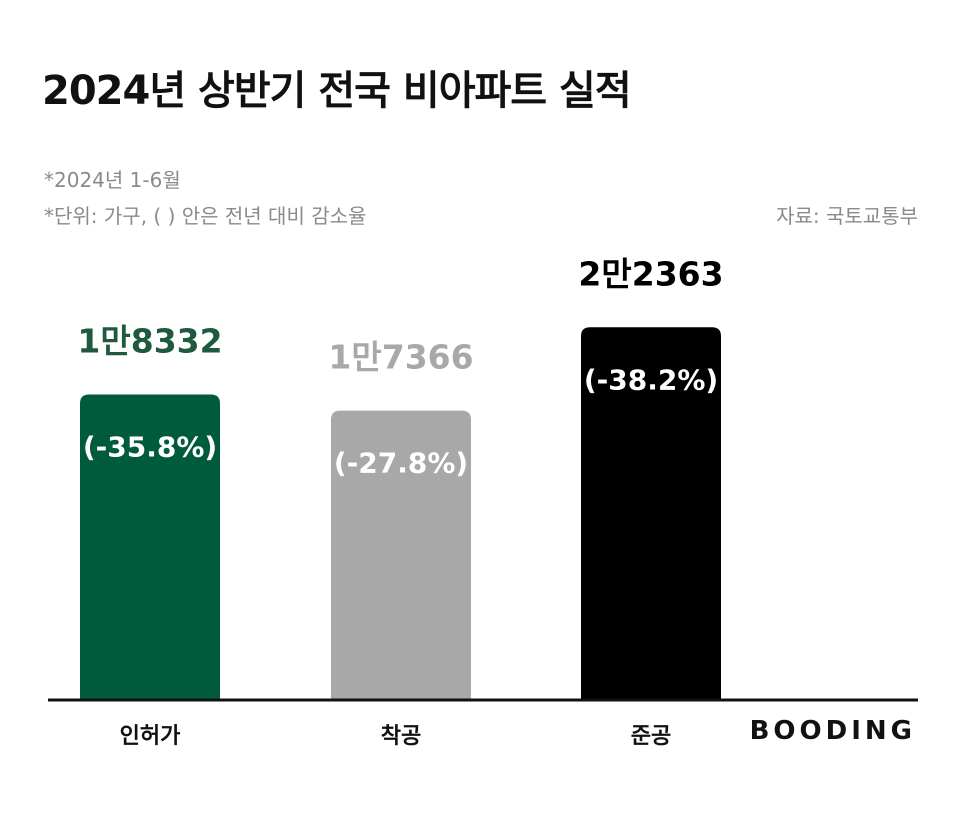 This screenshot has height=820, width=980. What do you see at coordinates (400, 357) in the screenshot?
I see `value-label: 1만7366` at bounding box center [400, 357].